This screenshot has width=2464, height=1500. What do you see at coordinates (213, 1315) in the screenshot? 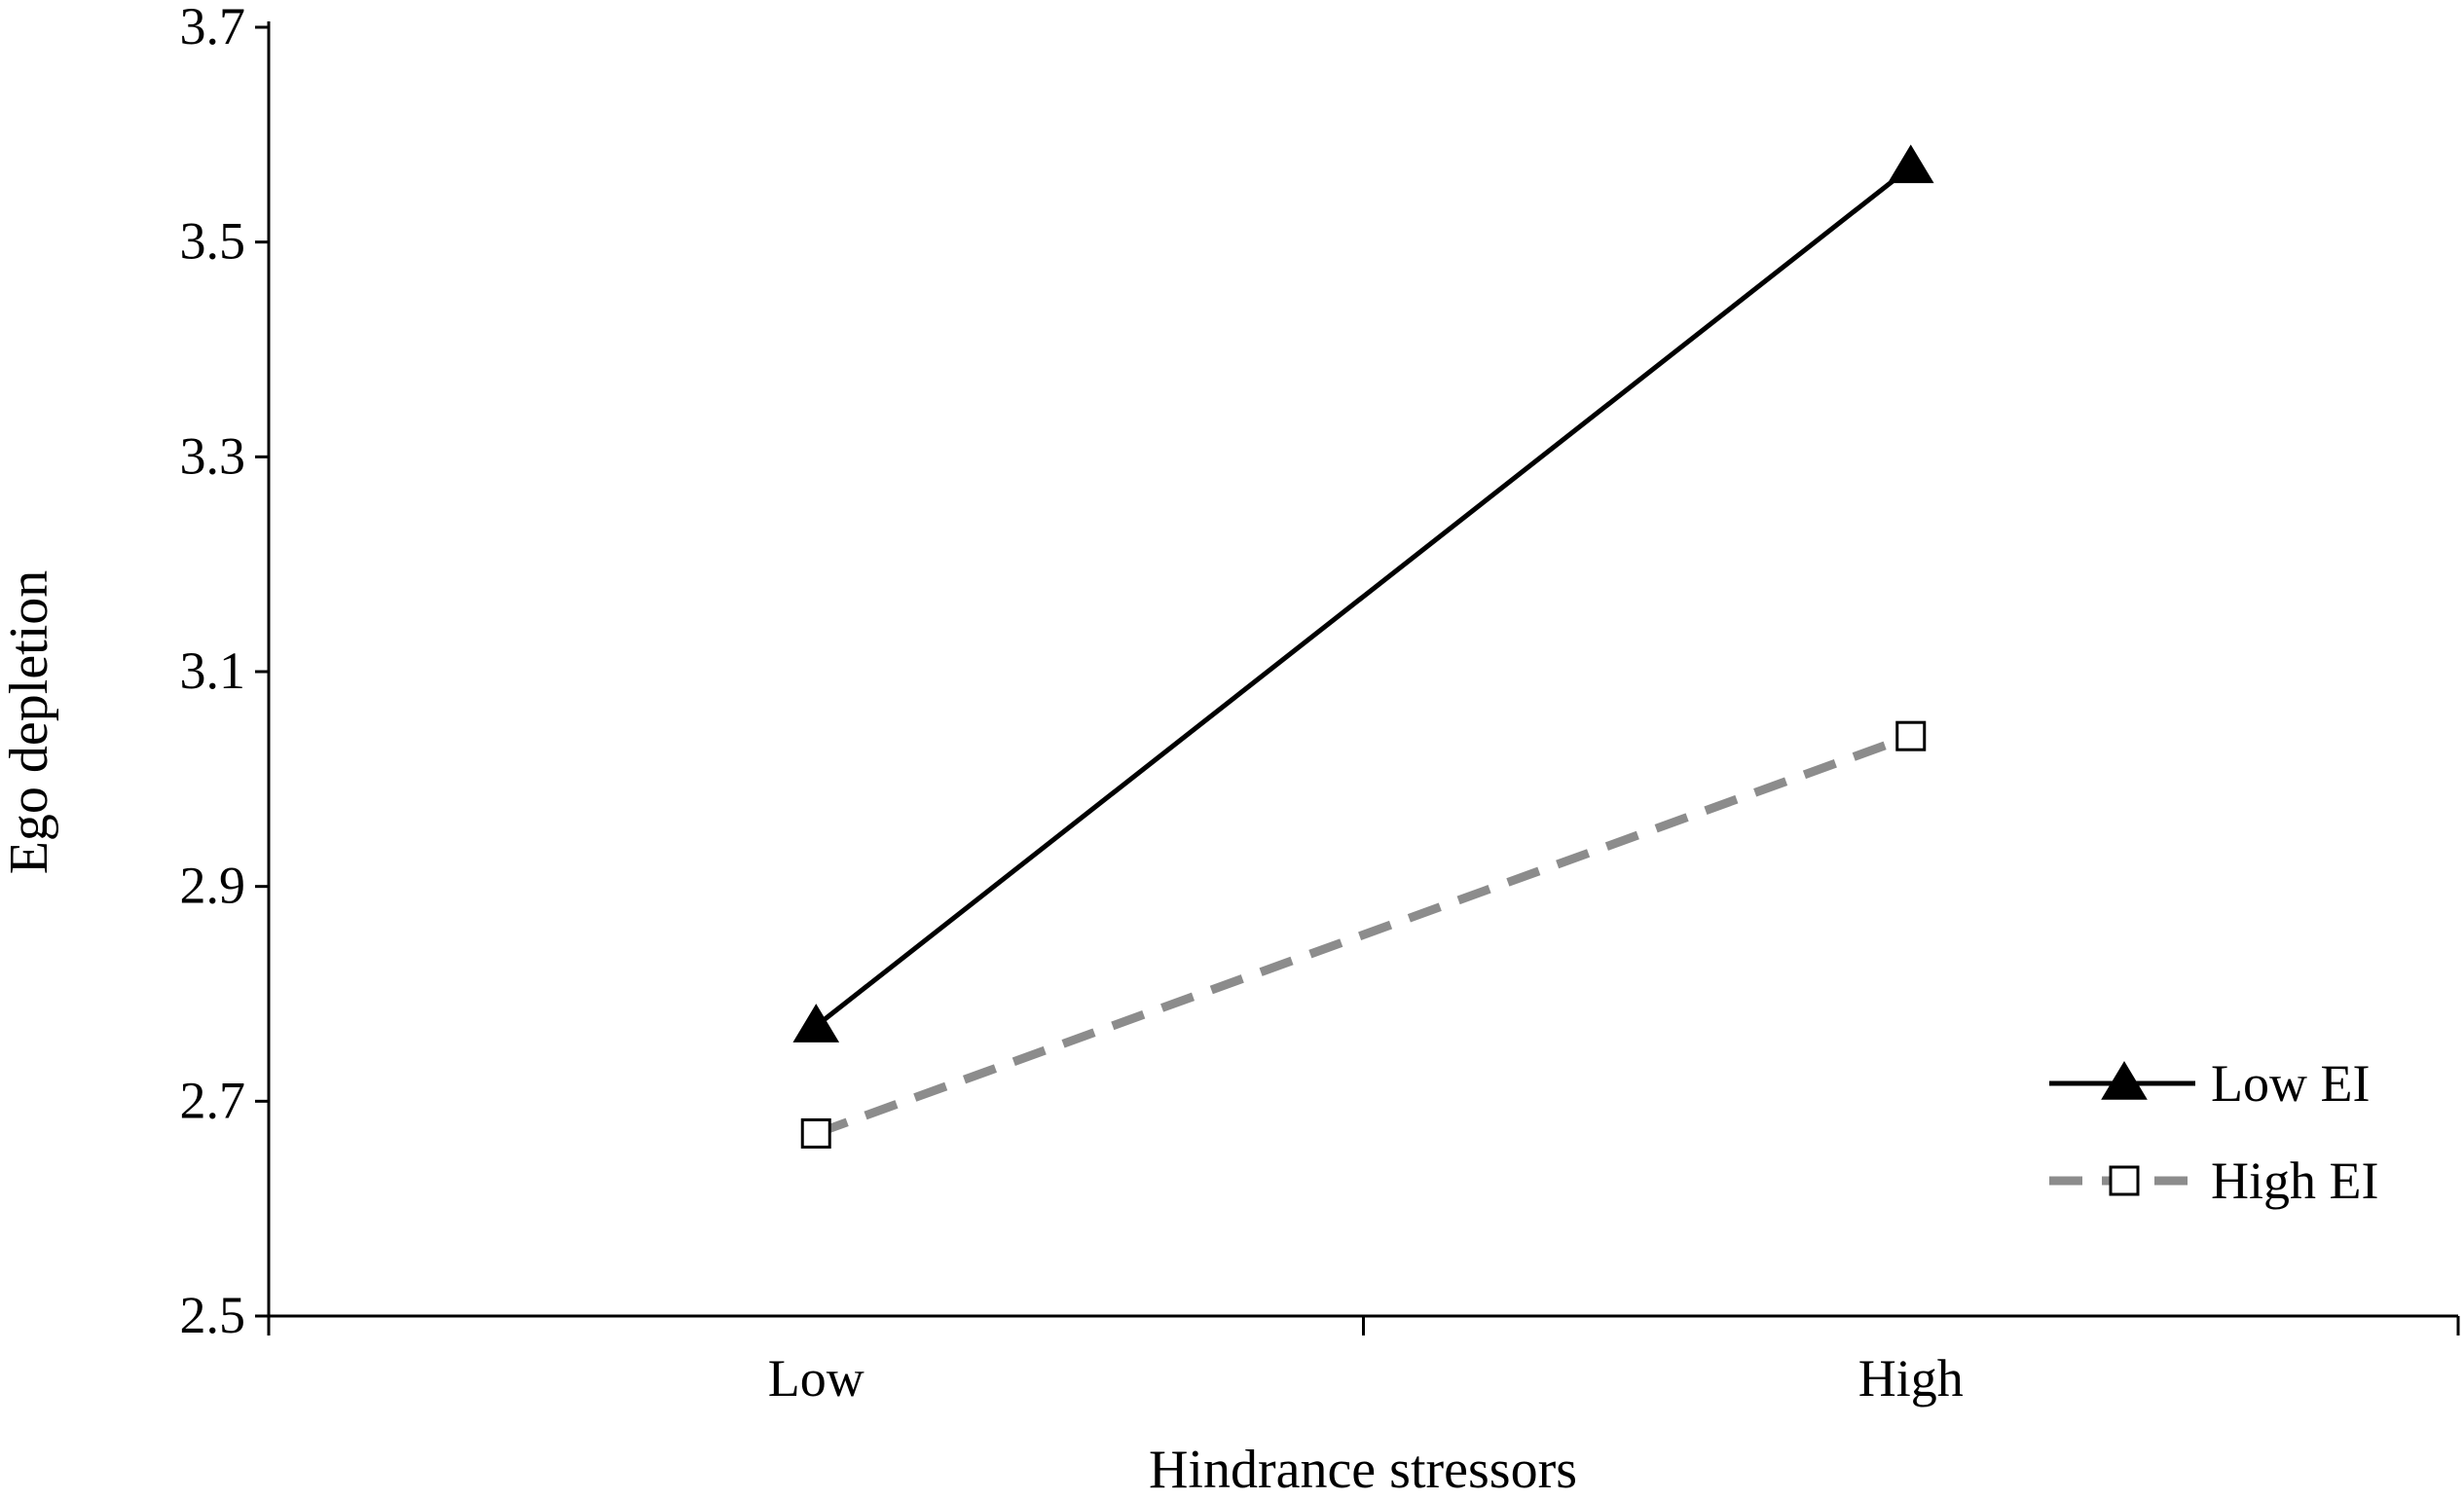
I see `y-tick-label-0: 2.5` at bounding box center [213, 1315].